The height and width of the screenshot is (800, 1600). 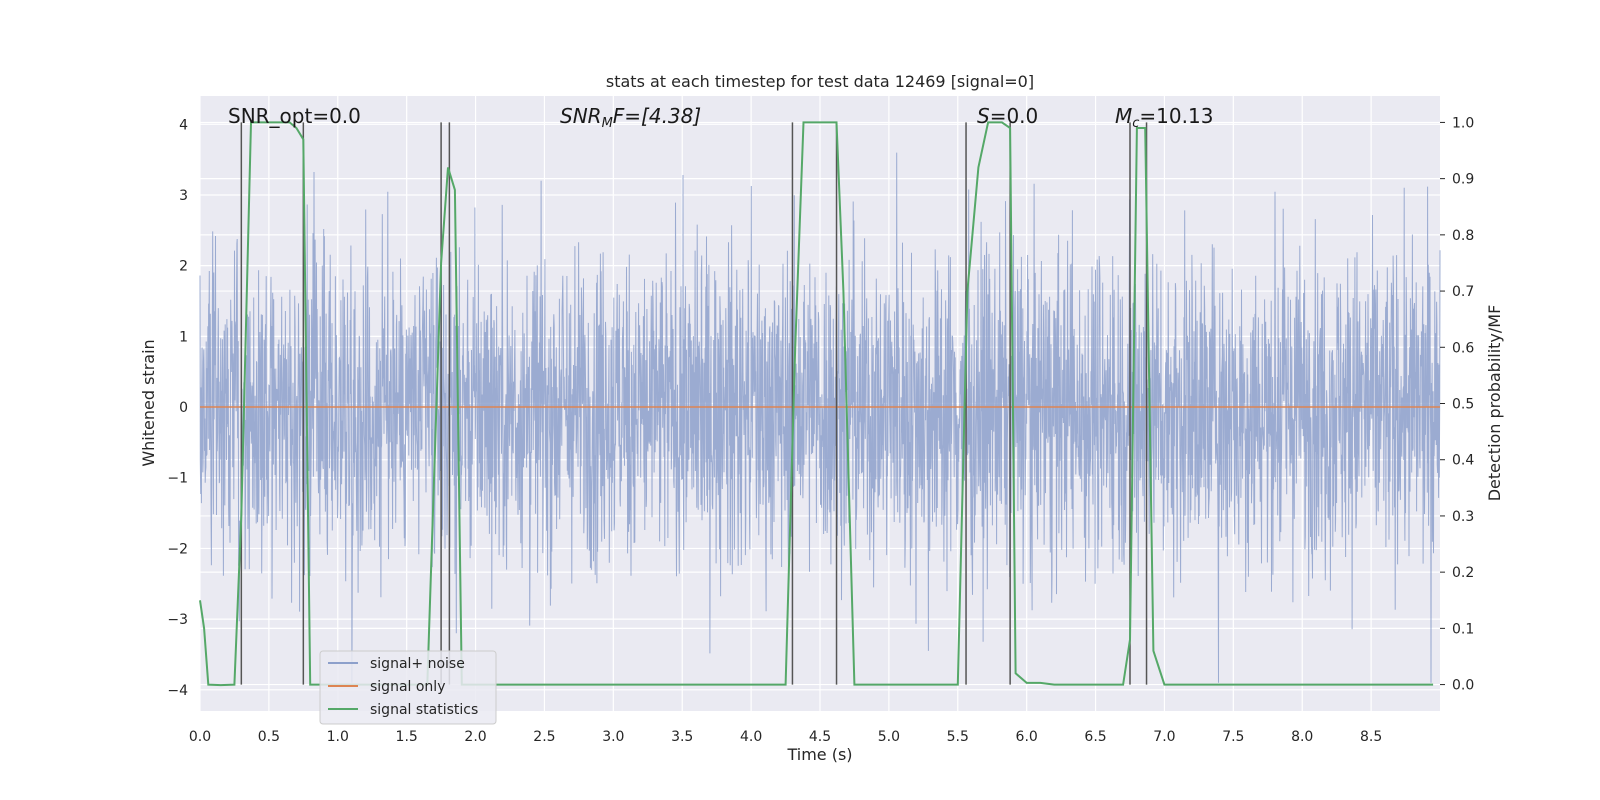 What do you see at coordinates (581, 116) in the screenshot?
I see `annotation-snr-mf-main: SNR` at bounding box center [581, 116].